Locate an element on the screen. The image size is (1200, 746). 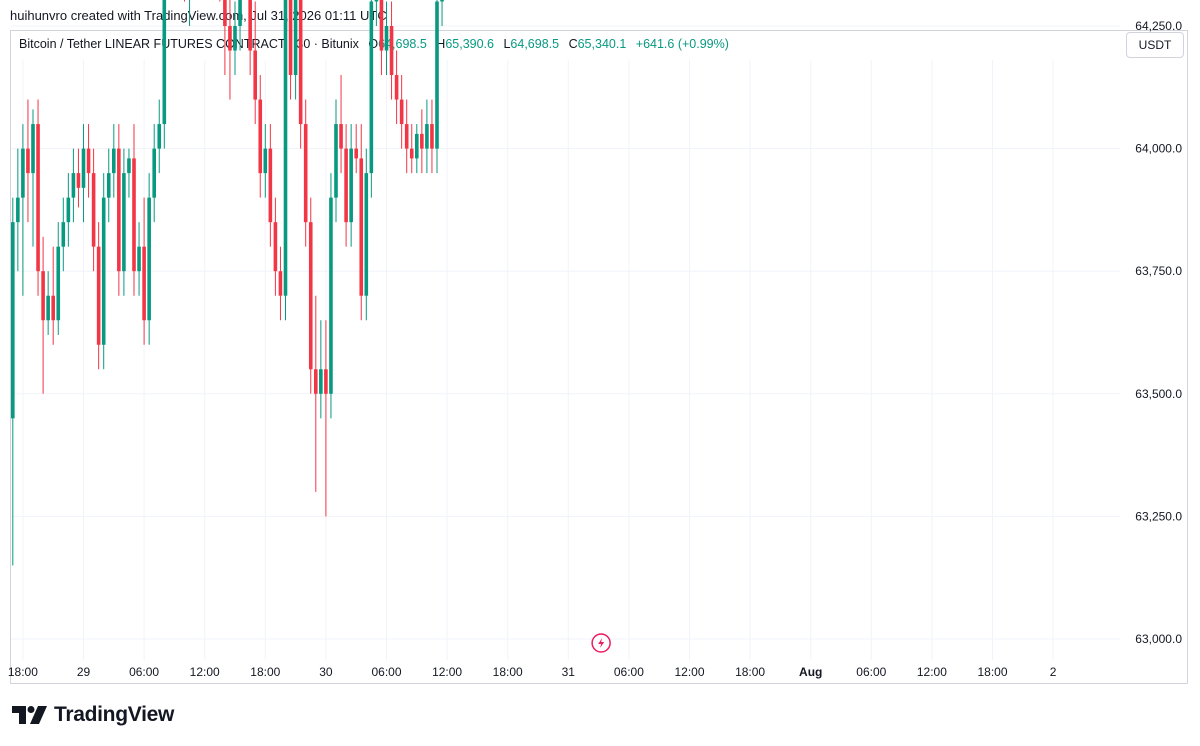
lightning-icon is located at coordinates (601, 643).